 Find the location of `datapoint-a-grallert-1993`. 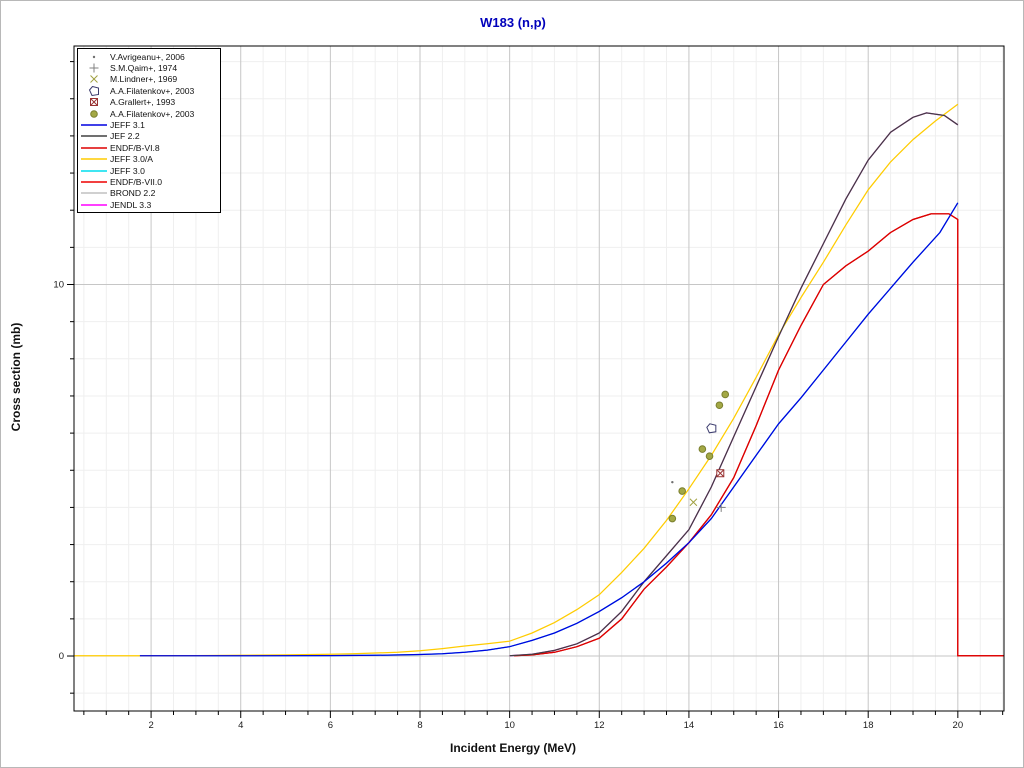

datapoint-a-grallert-1993 is located at coordinates (720, 473).